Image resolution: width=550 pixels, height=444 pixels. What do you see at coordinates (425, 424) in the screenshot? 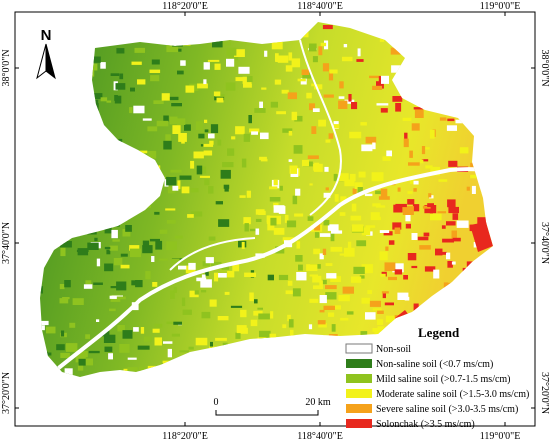
I see `legend-label: Solonchak (>3.5 ms/cm)` at bounding box center [425, 424].